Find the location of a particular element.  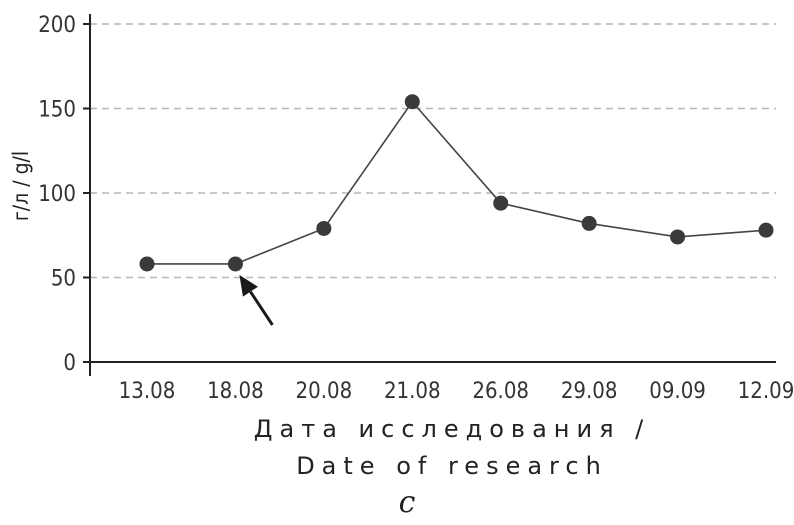

y-tick-label: 100 is located at coordinates (57, 194).